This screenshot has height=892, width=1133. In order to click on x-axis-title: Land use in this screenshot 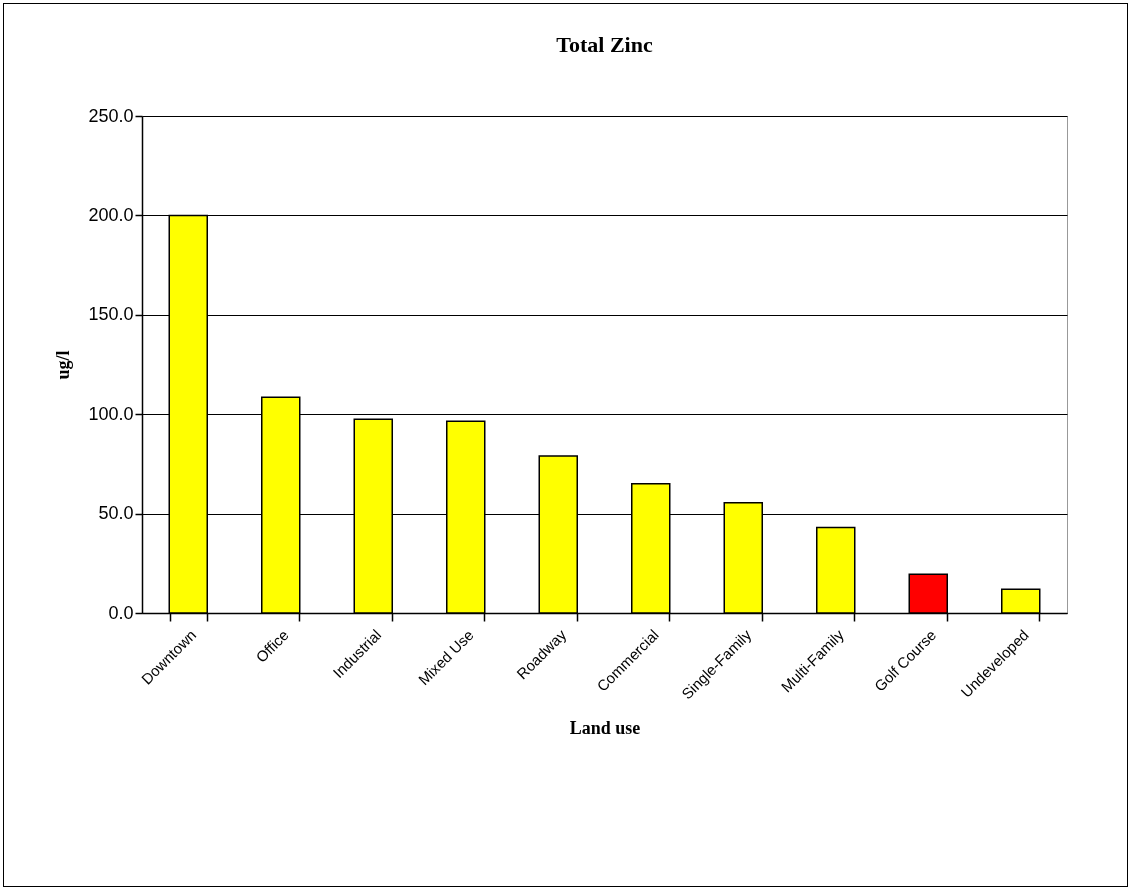, I will do `click(605, 728)`.